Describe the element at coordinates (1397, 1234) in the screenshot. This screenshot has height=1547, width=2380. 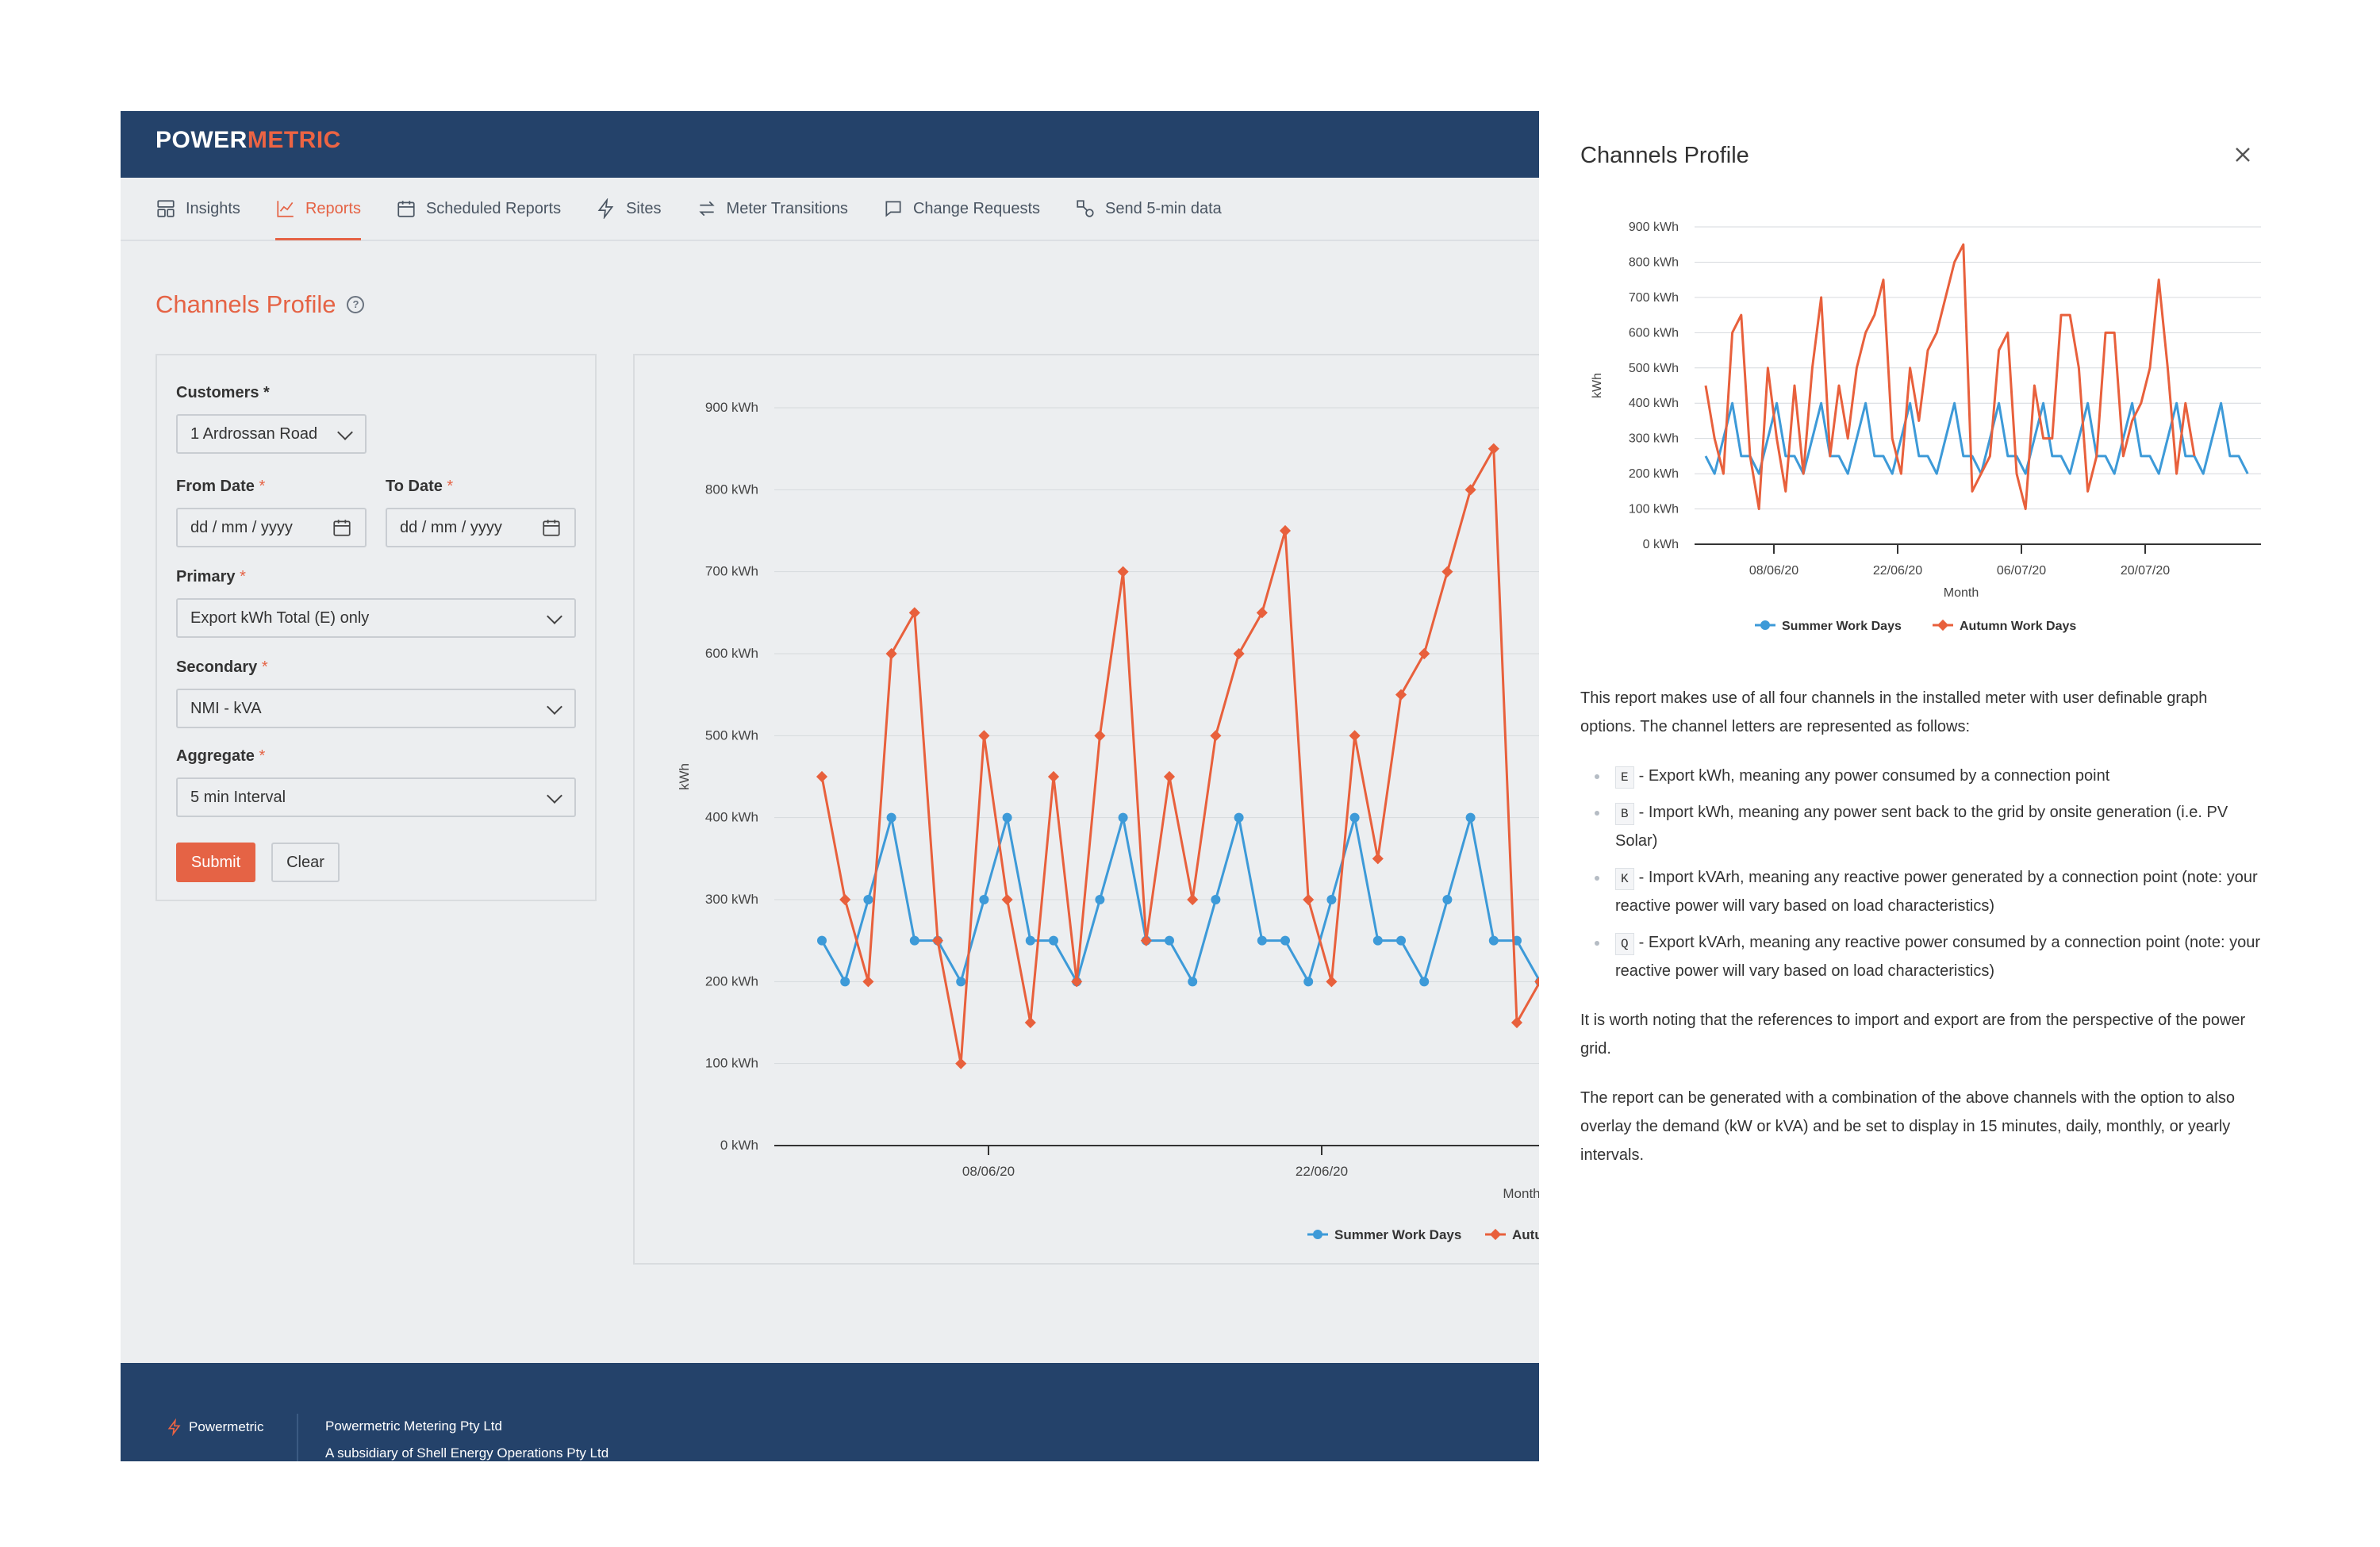
I see `legend-label: Summer Work Days` at that location.